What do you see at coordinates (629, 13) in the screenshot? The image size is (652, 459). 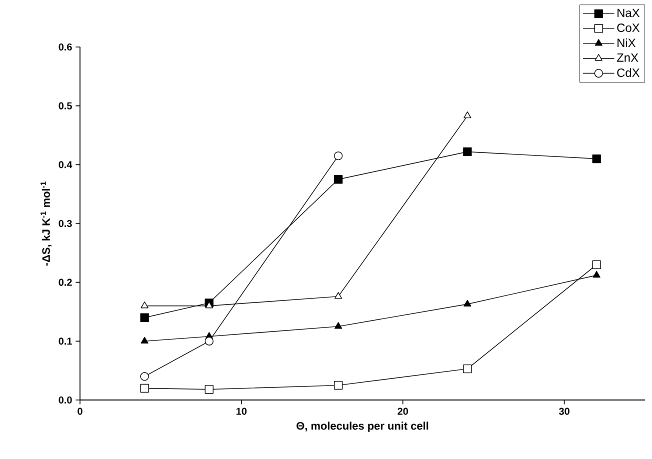 I see `legend-label: NaX` at bounding box center [629, 13].